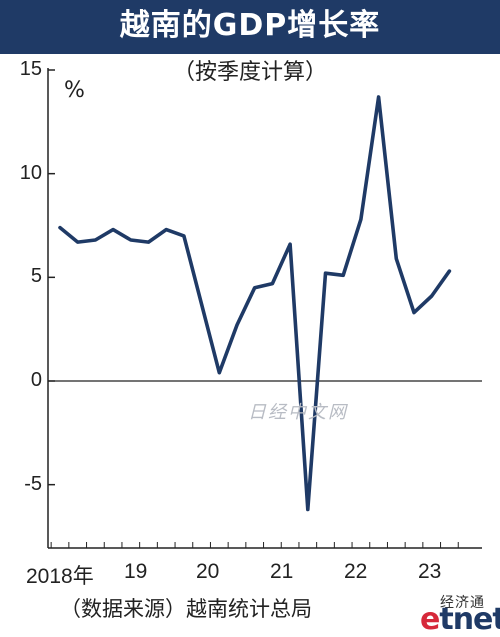 This screenshot has height=637, width=500. Describe the element at coordinates (30, 69) in the screenshot. I see `y-tick-label: 15` at that location.